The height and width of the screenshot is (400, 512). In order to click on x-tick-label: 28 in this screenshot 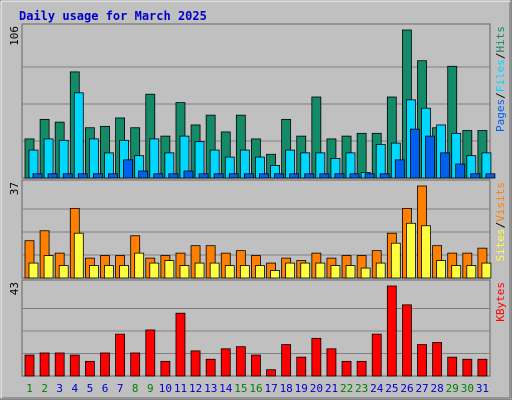, I will do `click(437, 388)`.